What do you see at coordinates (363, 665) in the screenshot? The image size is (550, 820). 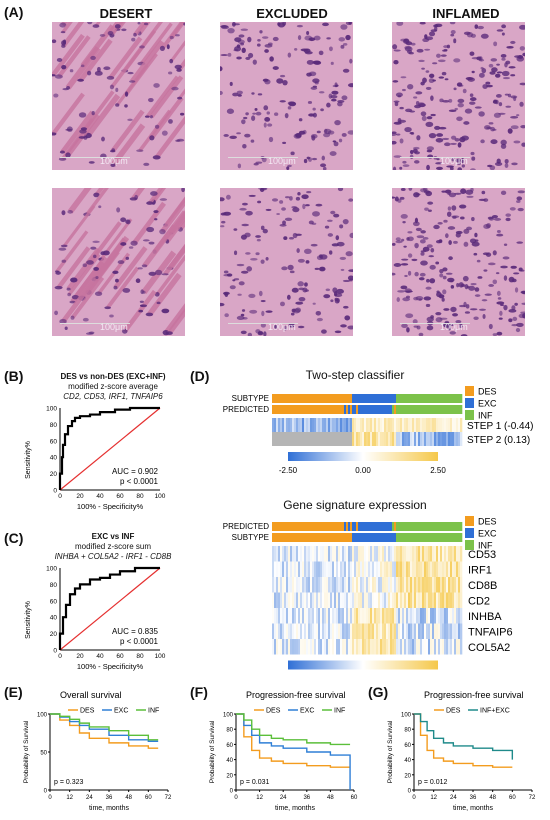 I see `colorbar-bottom` at bounding box center [363, 665].